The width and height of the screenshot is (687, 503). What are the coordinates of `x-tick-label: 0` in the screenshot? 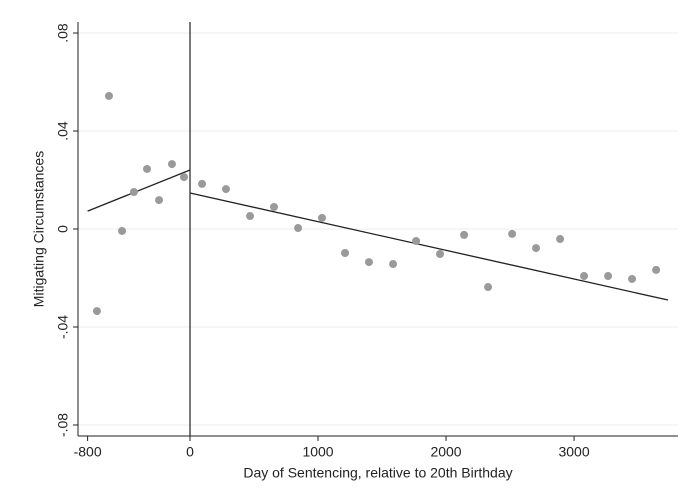 It's located at (190, 452).